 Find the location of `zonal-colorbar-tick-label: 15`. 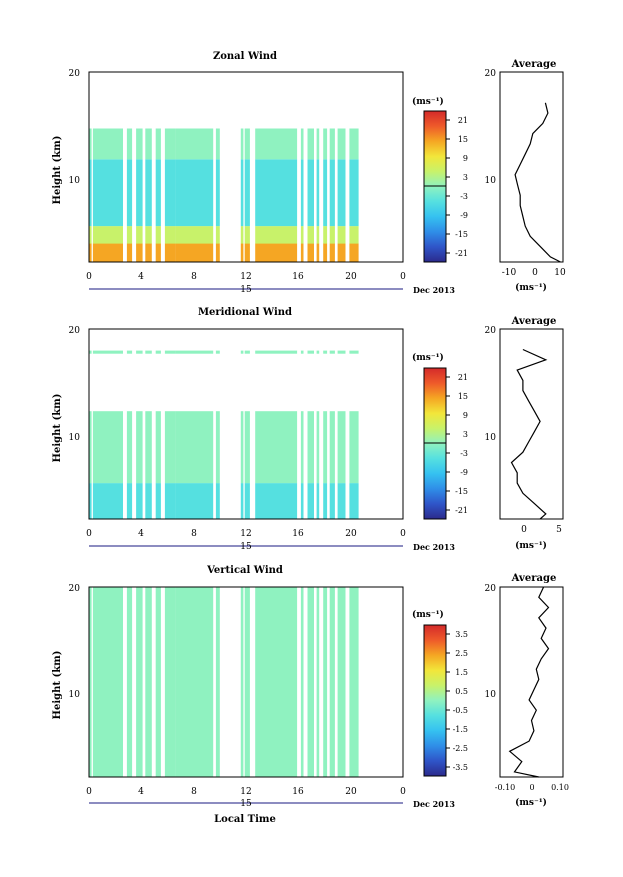

zonal-colorbar-tick-label: 15 is located at coordinates (463, 139).